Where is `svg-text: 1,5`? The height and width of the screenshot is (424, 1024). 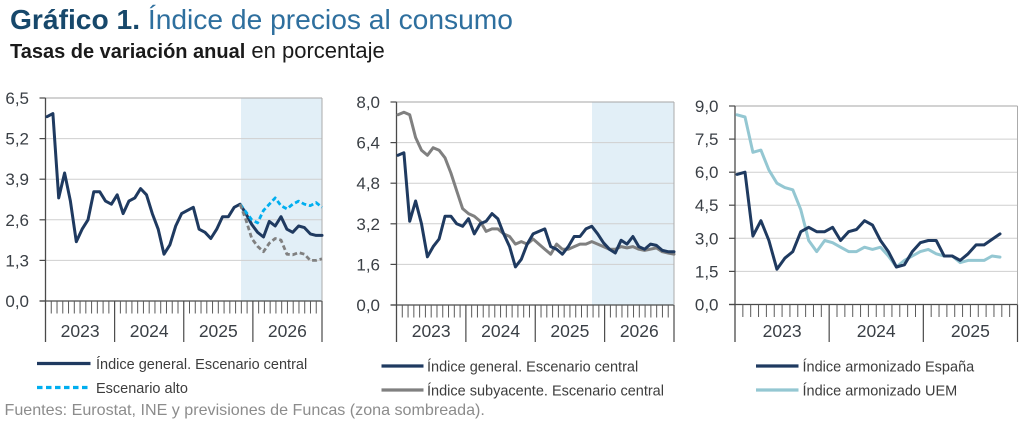
svg-text: 1,5 is located at coordinates (707, 271).